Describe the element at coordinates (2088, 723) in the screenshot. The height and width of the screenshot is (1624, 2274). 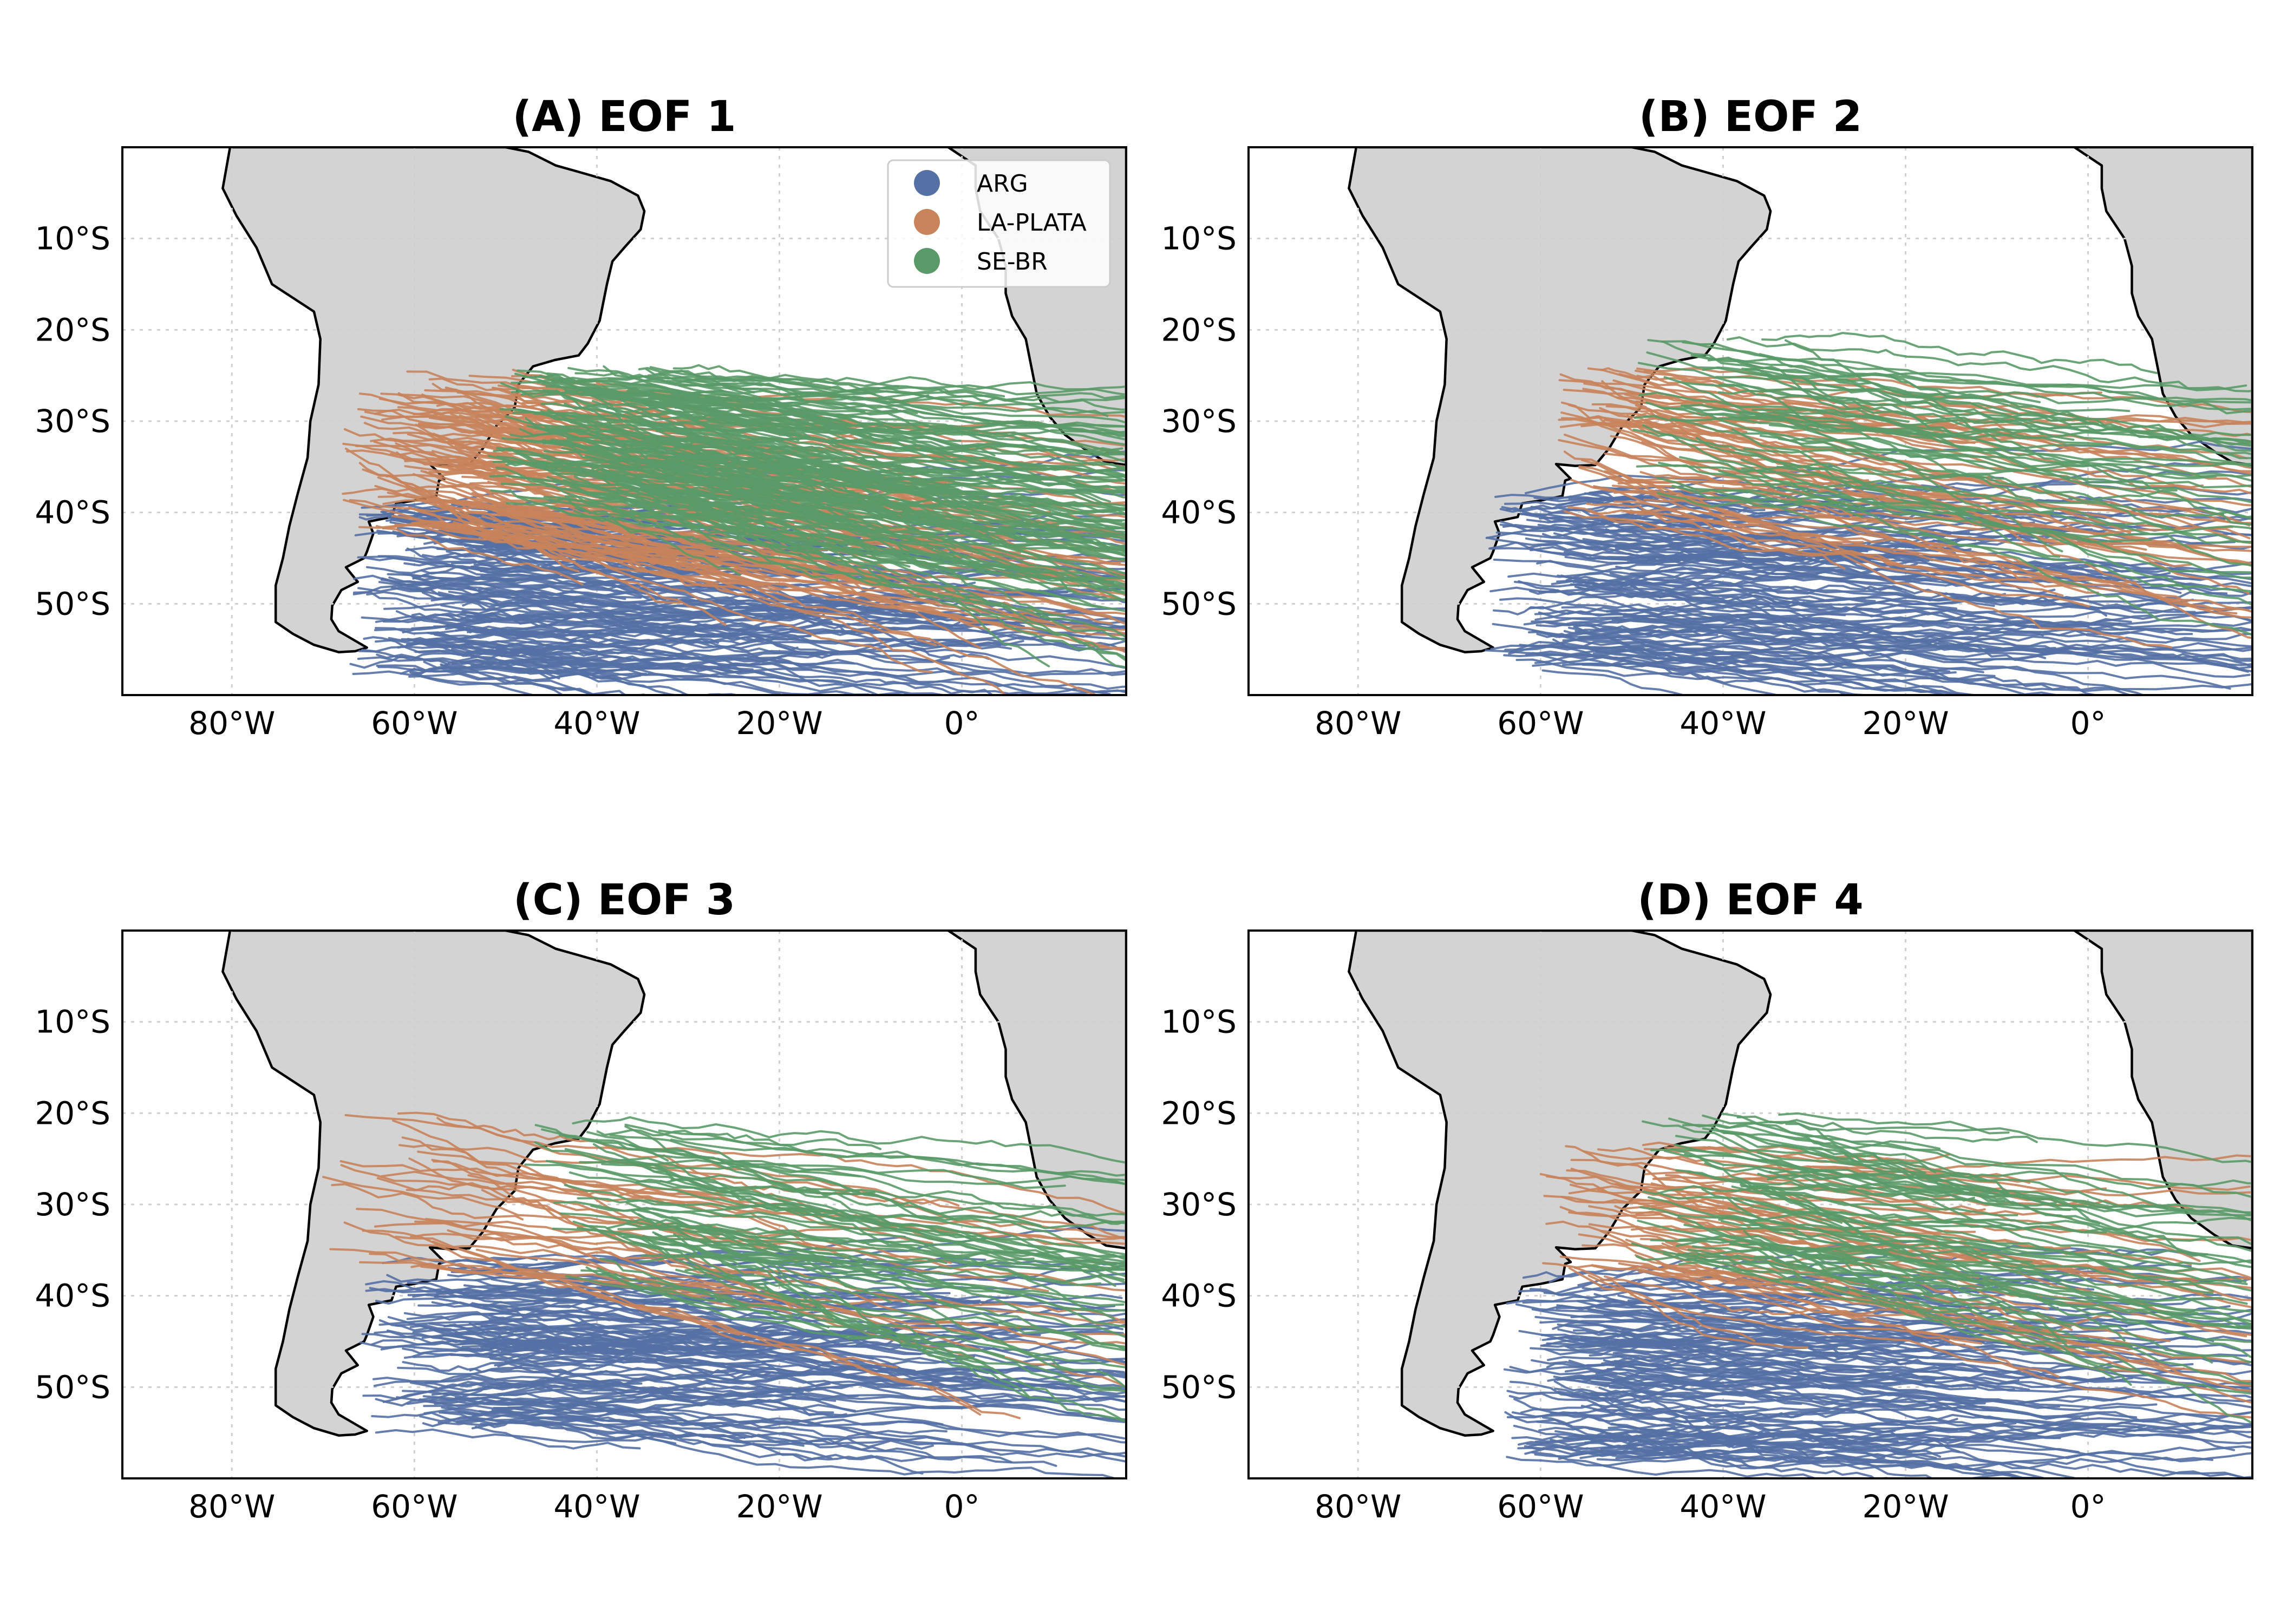
I see `x-tick-label: 0°` at that location.